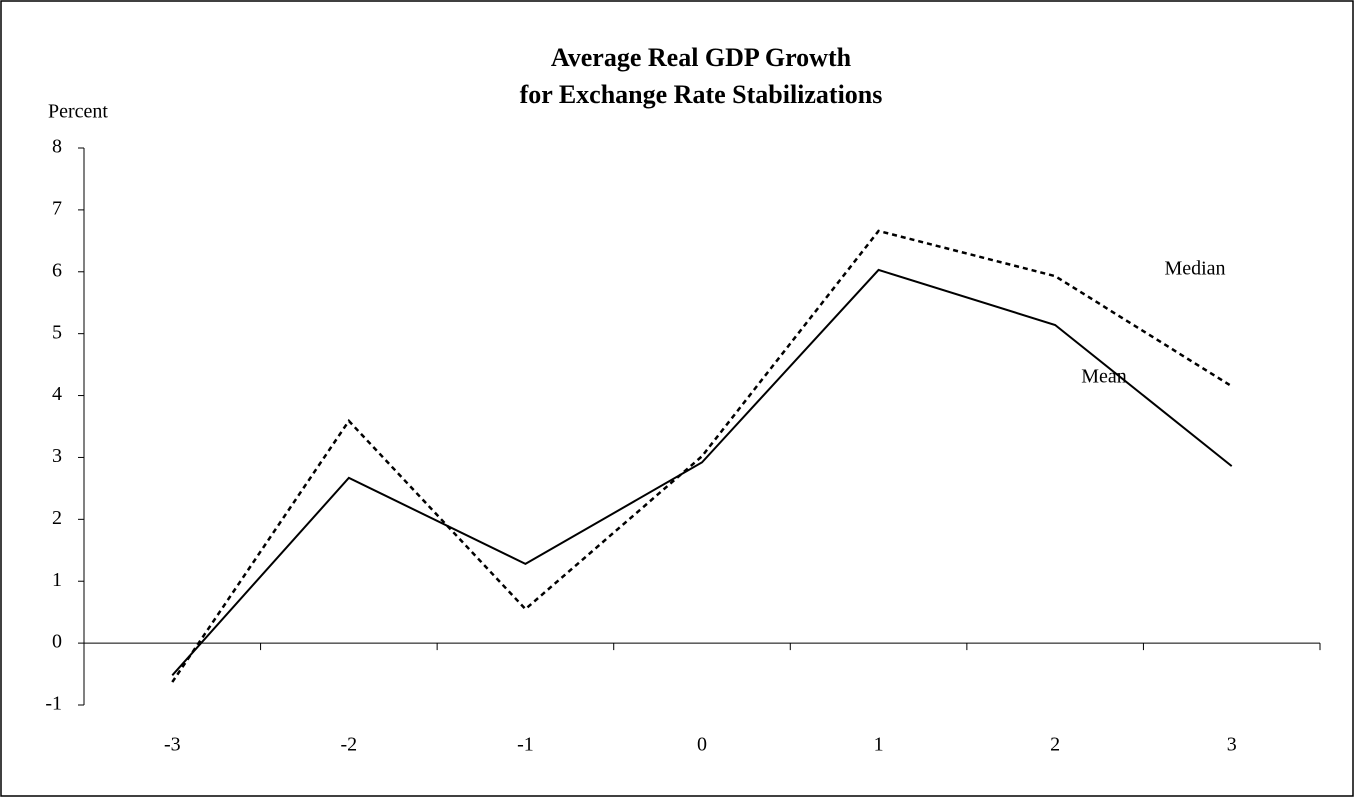 This screenshot has height=798, width=1355. I want to click on x-tick-label: 2, so click(1055, 745).